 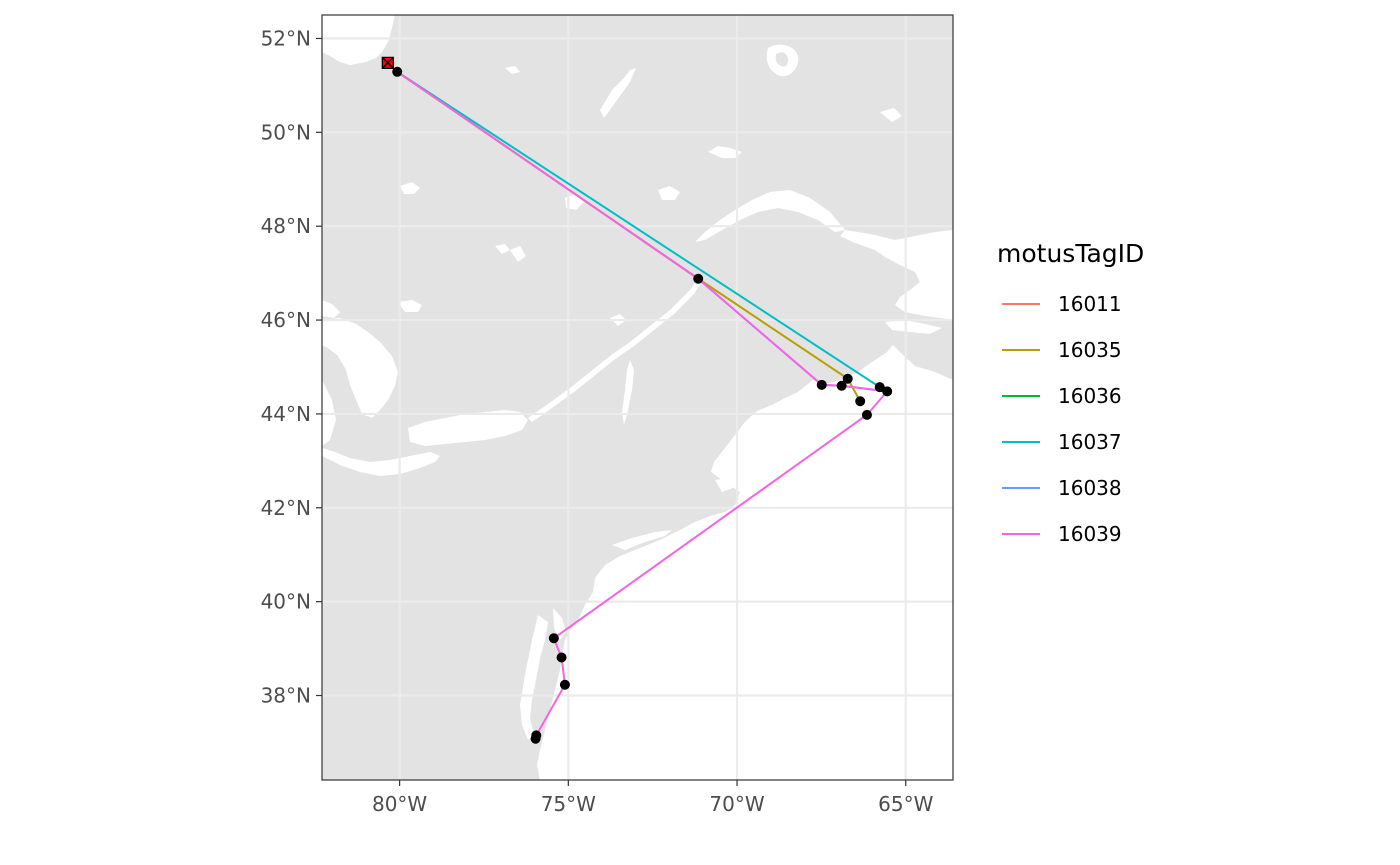 I want to click on lake-st-john, so click(x=669, y=193).